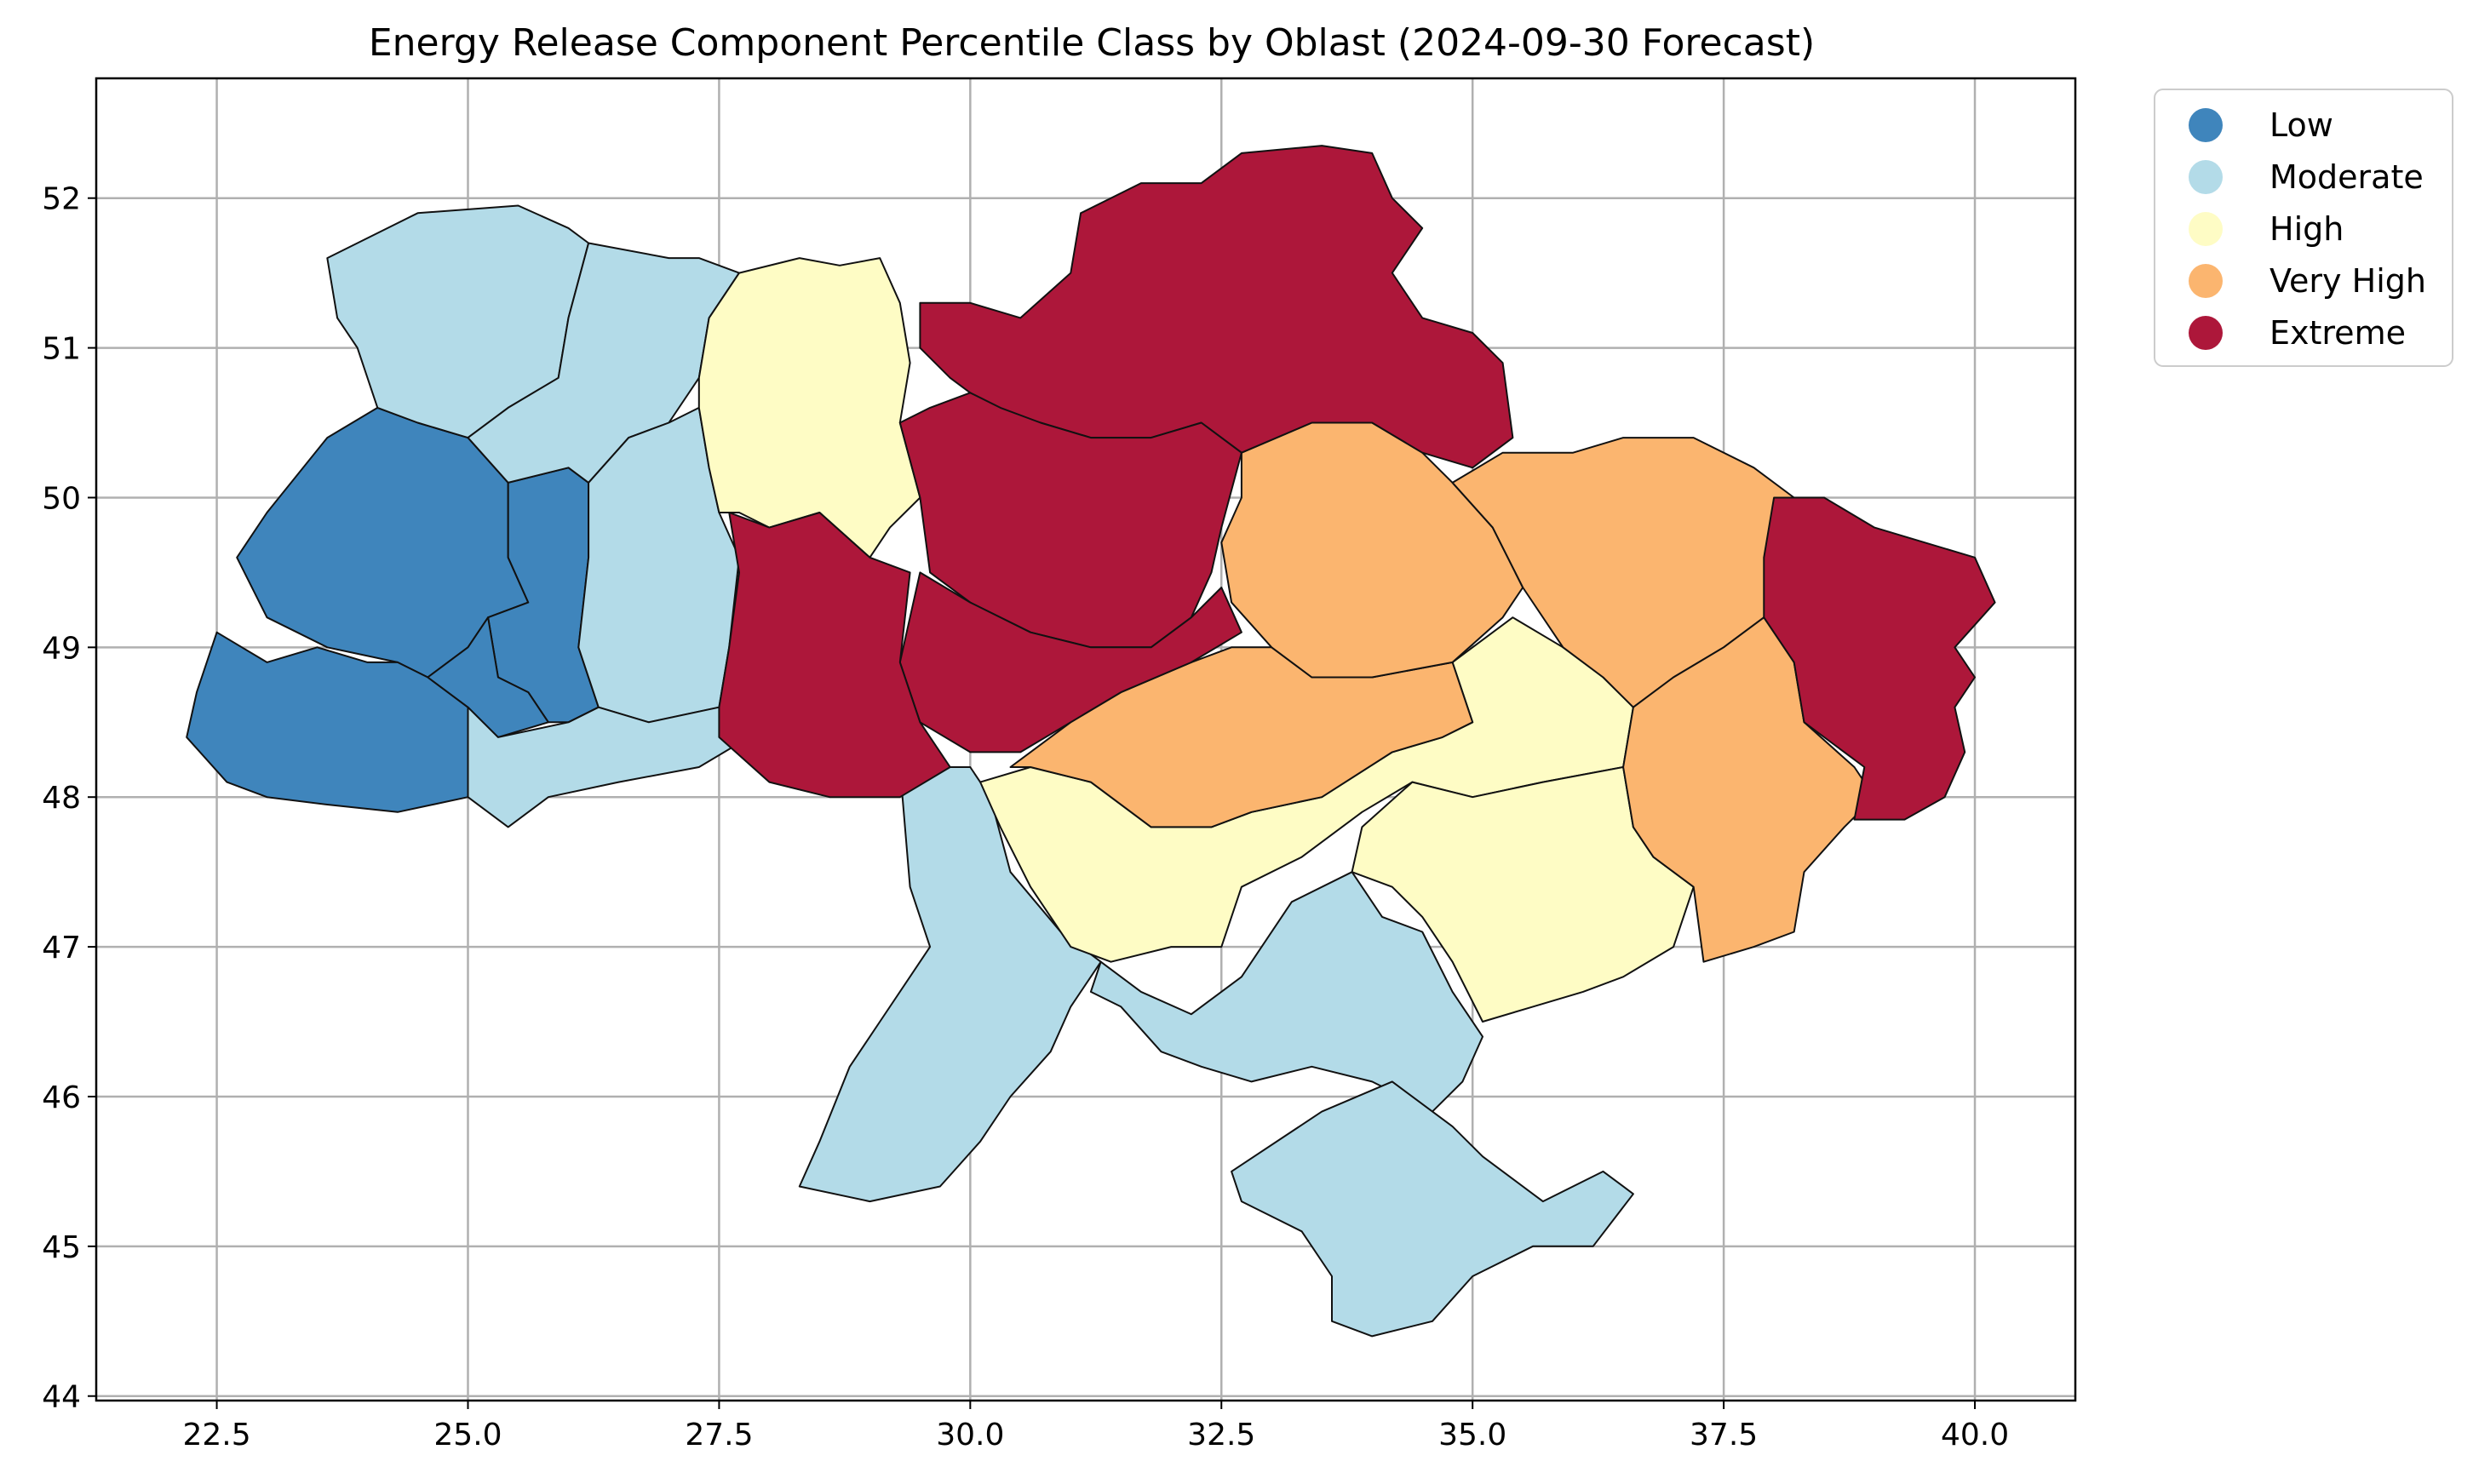  I want to click on y-tick-label: 45, so click(61, 1247).